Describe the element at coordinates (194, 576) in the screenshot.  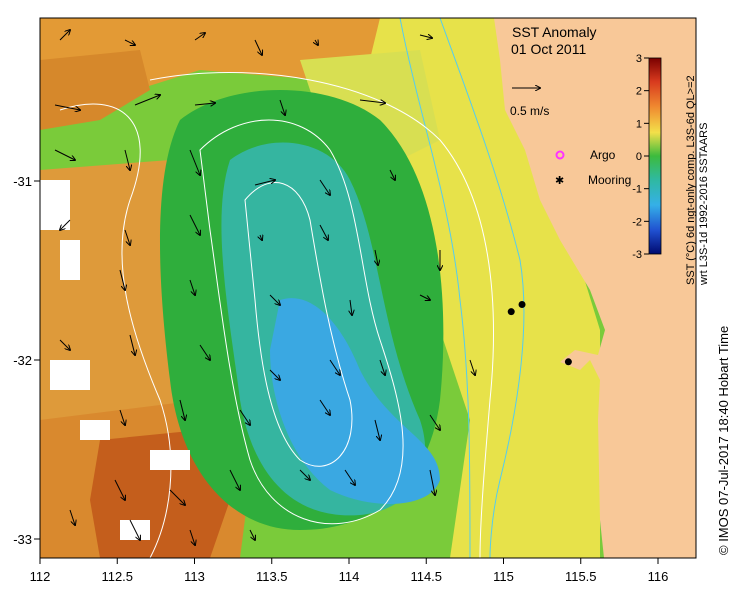
I see `x-tick-label: 113` at that location.